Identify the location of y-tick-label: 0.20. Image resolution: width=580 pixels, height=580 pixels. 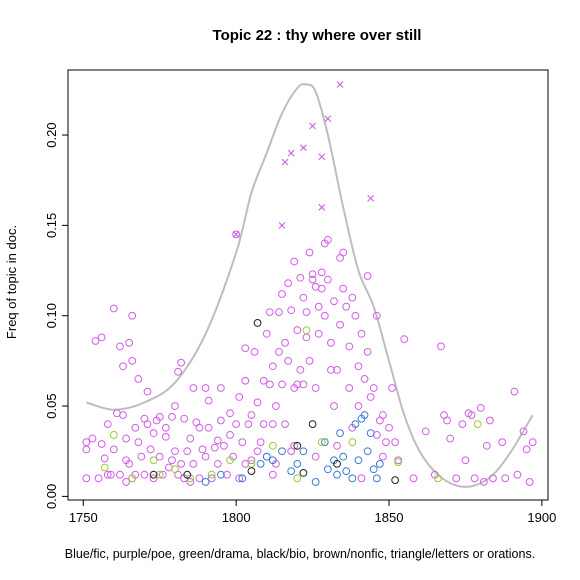
(51, 134).